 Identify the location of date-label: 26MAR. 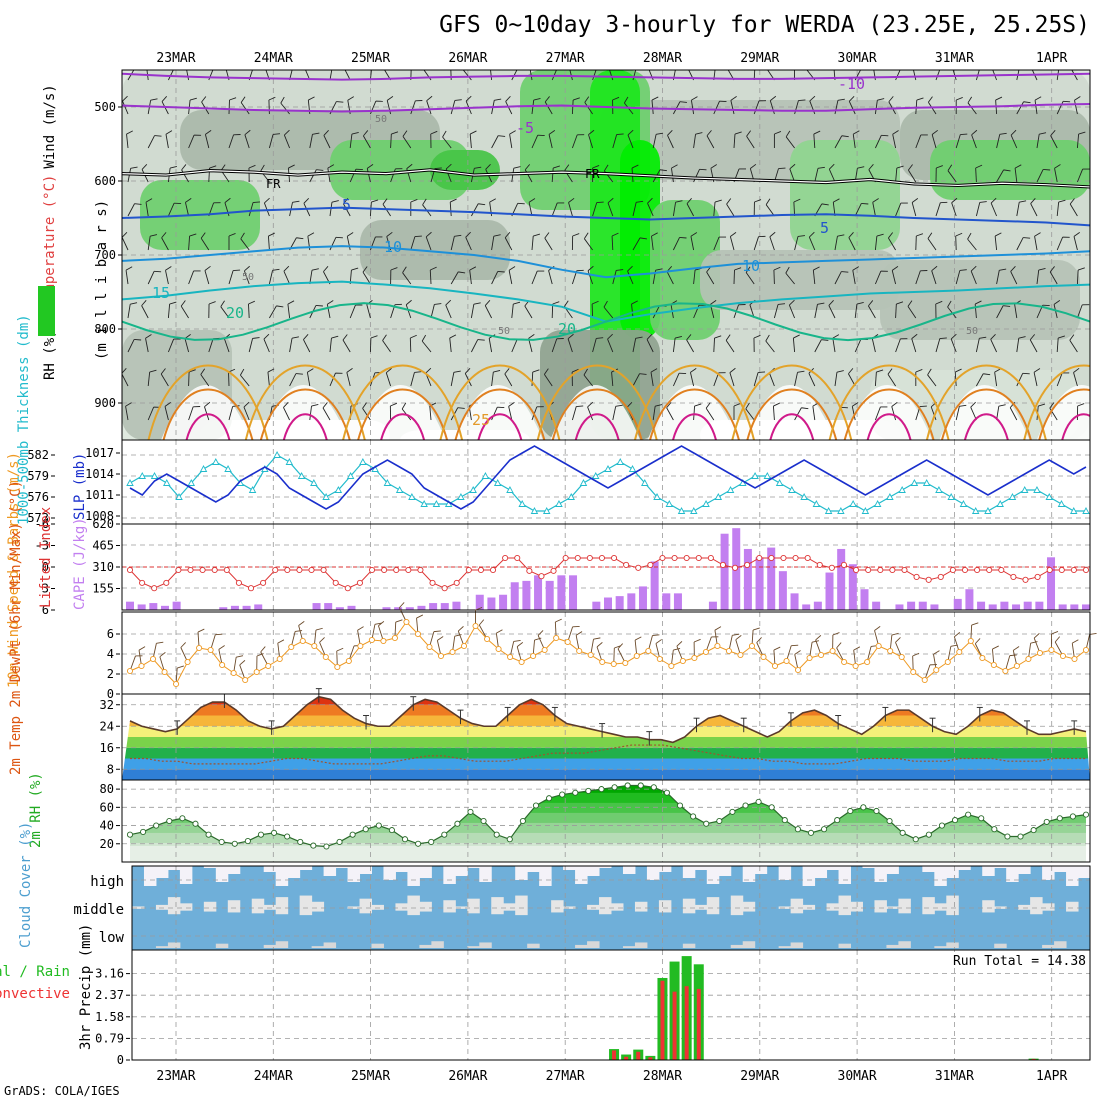
(467, 58).